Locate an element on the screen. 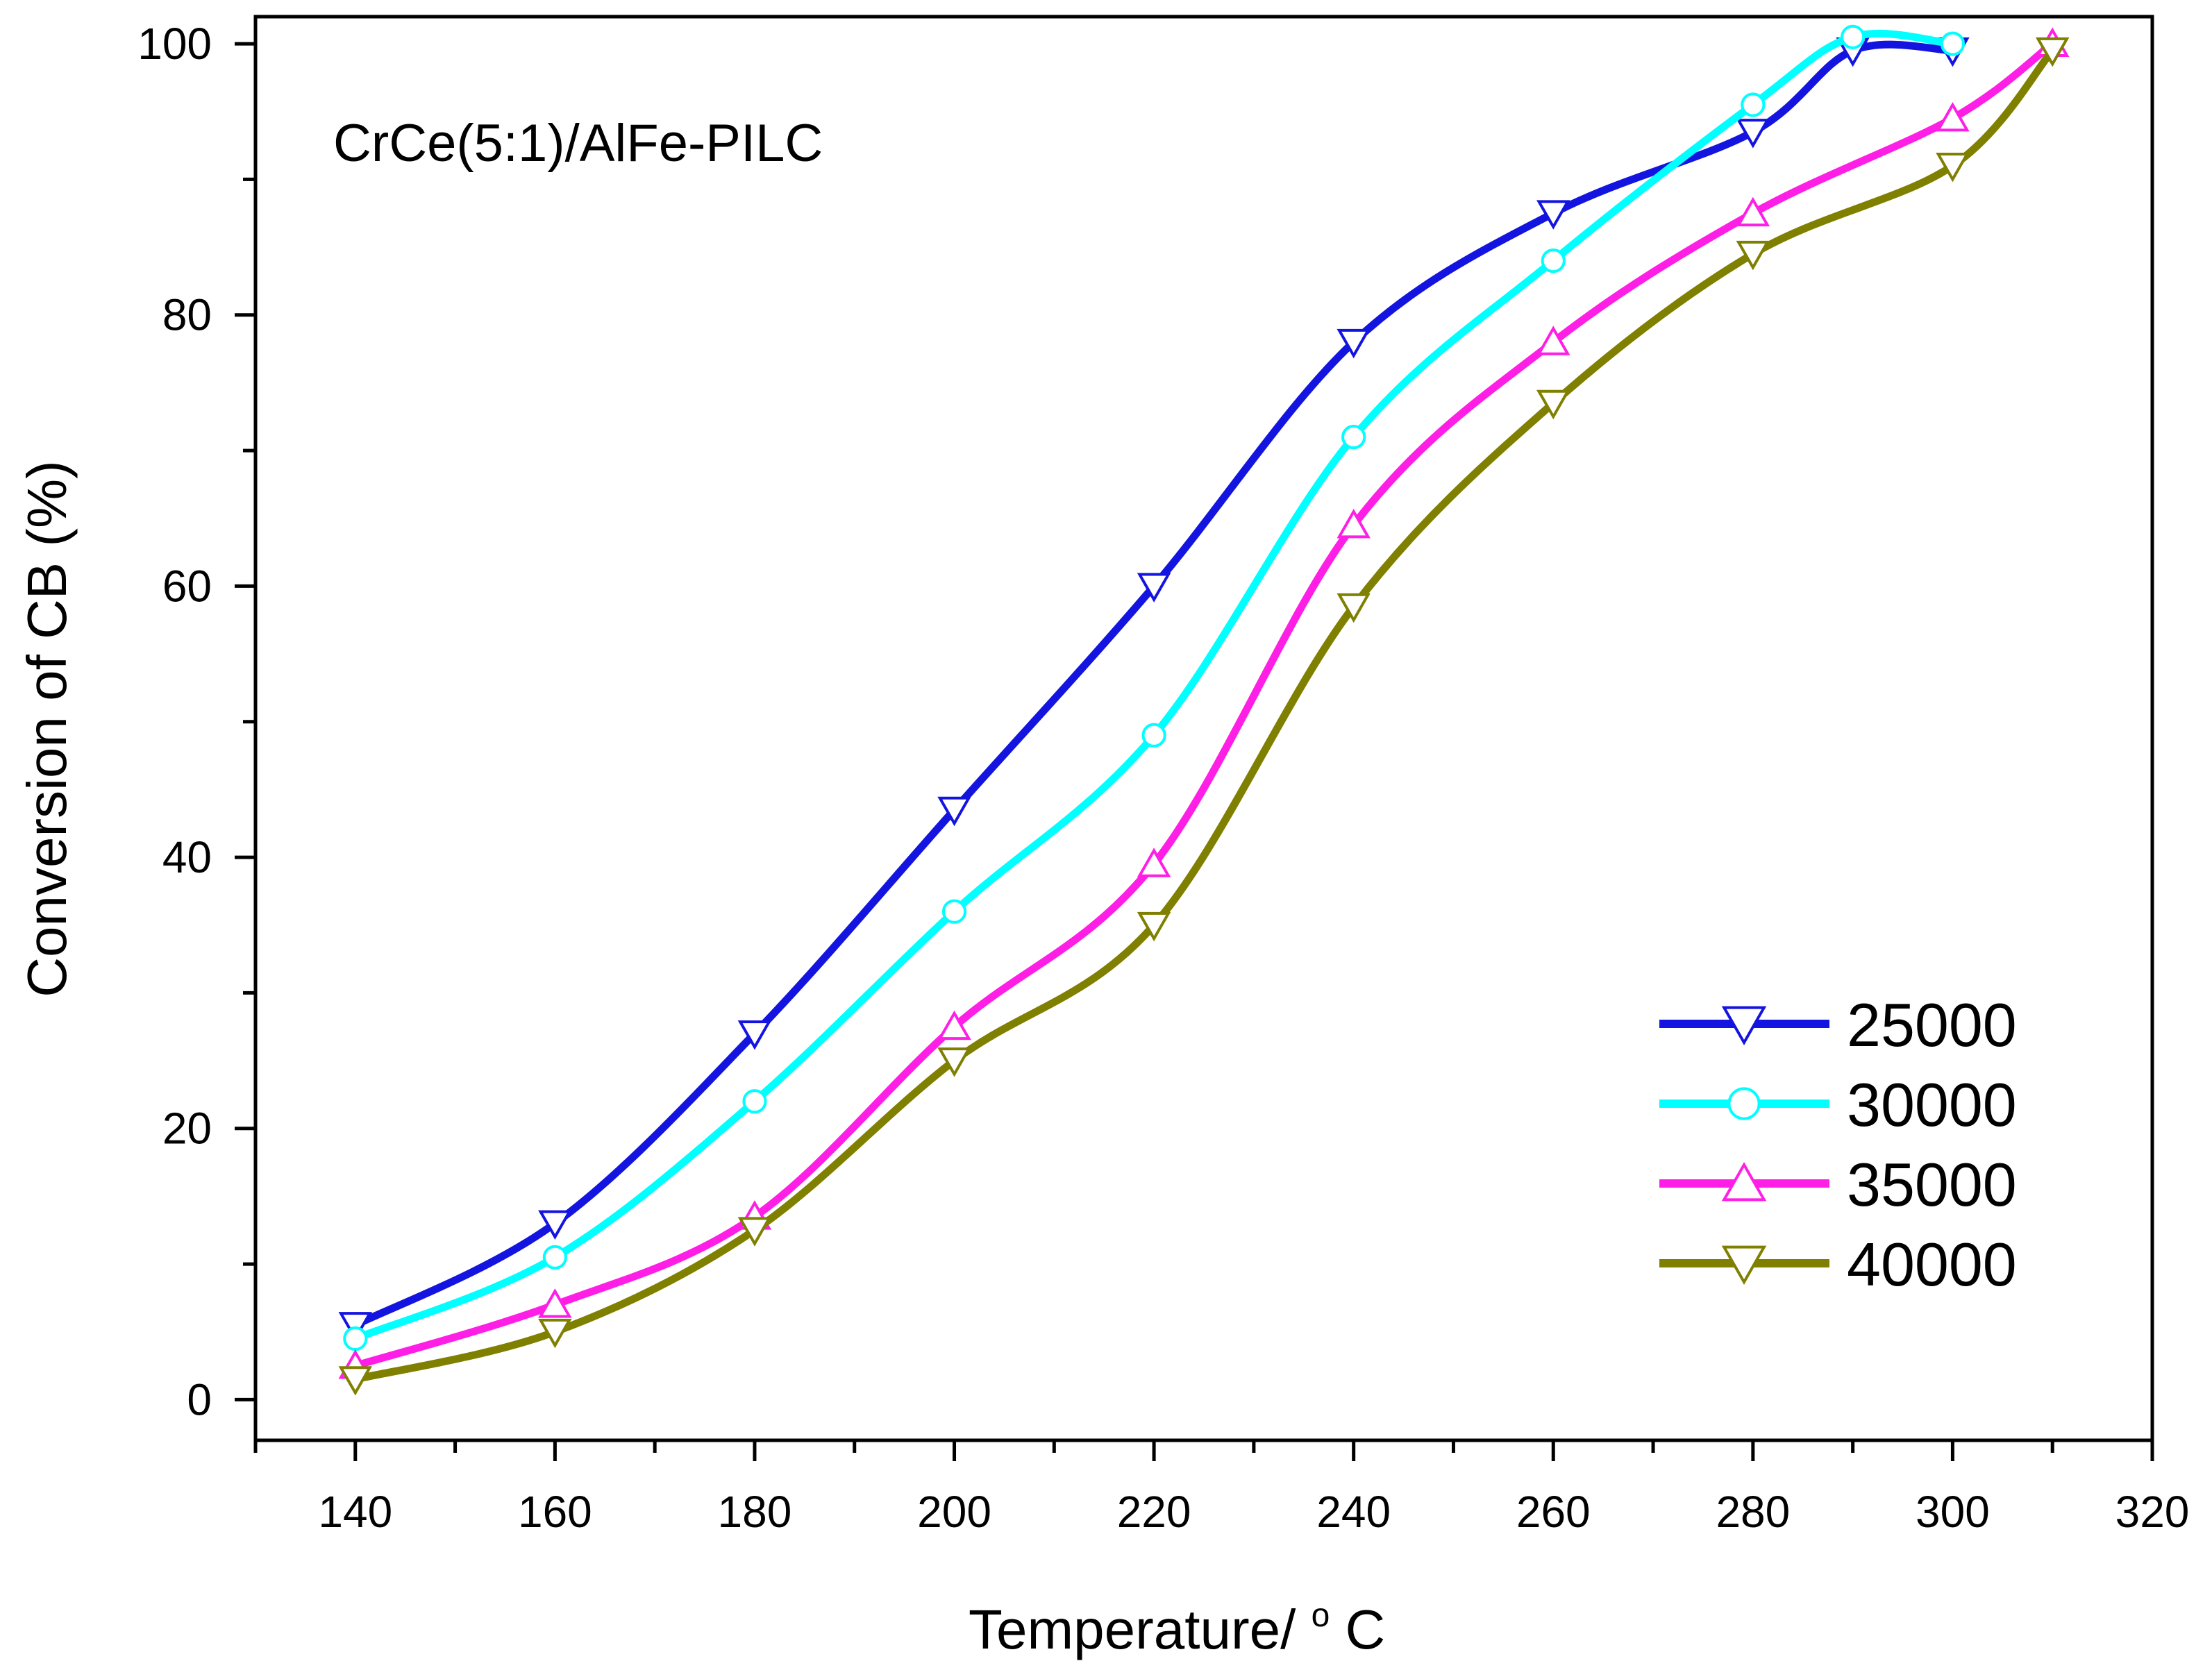  x-tick-label: 220 is located at coordinates (1154, 1512).